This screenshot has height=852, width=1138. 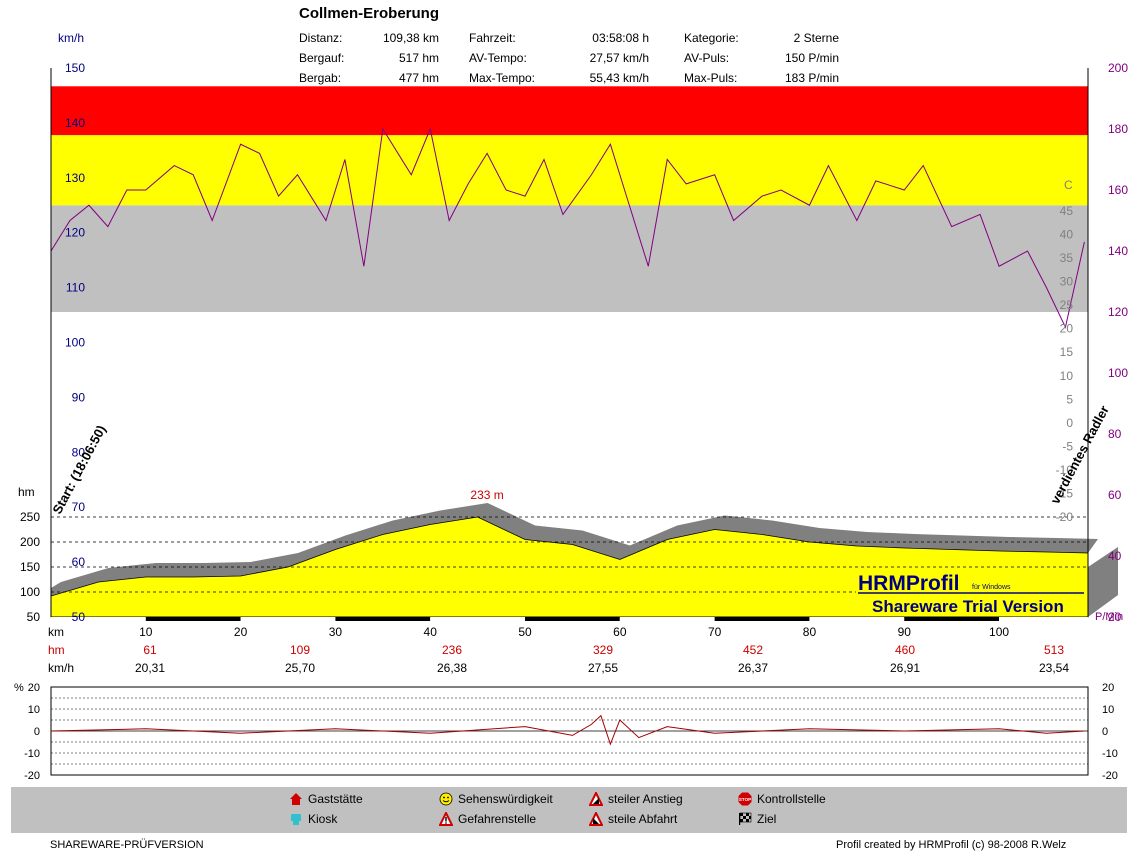 I want to click on segment-hm-value: 329, so click(x=603, y=650).